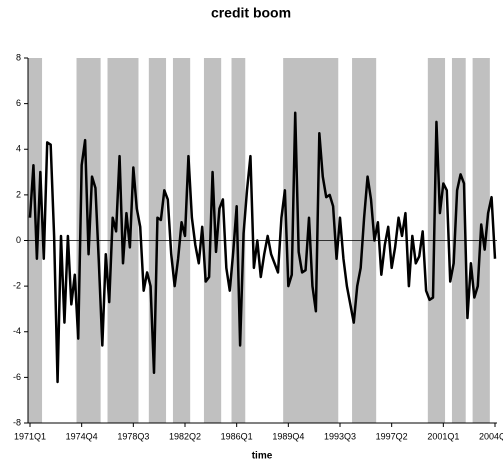  What do you see at coordinates (18, 194) in the screenshot?
I see `y-tick-label: 2` at bounding box center [18, 194].